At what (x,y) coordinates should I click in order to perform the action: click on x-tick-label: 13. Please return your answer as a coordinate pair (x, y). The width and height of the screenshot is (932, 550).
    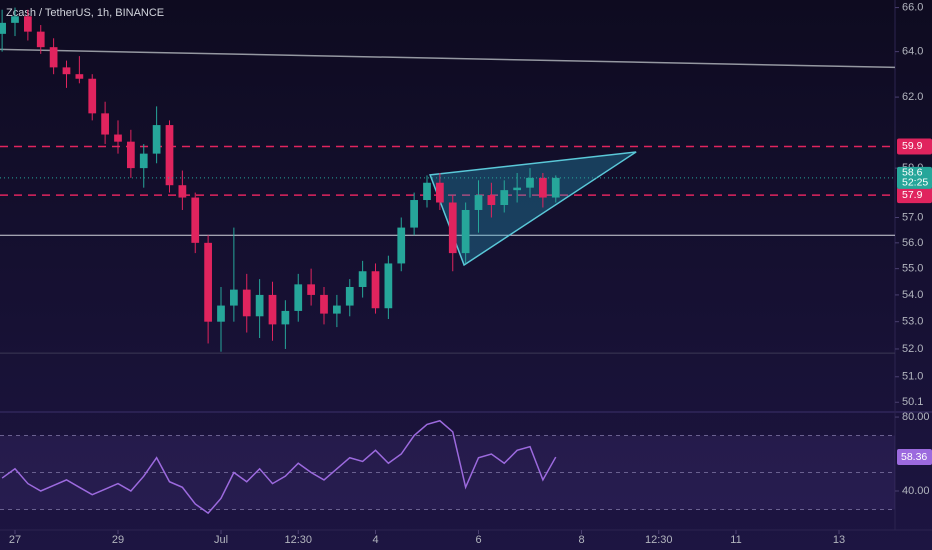
    Looking at the image, I should click on (839, 540).